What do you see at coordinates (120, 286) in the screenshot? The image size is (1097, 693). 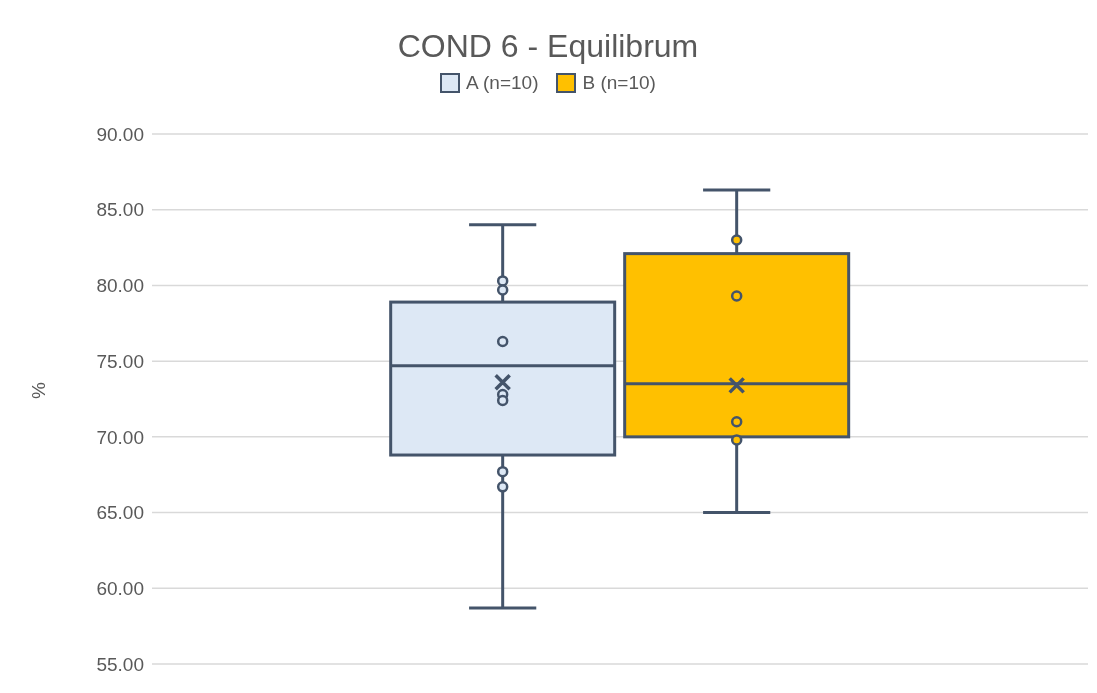 I see `y-tick-label: 80.00` at bounding box center [120, 286].